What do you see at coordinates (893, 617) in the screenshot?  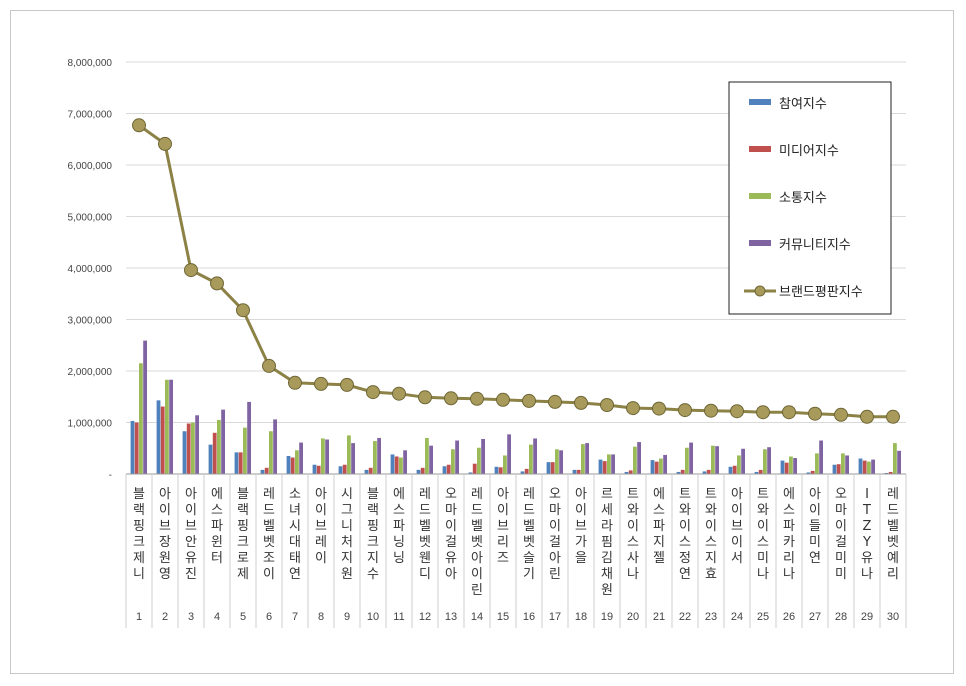 I see `category-index: 30` at bounding box center [893, 617].